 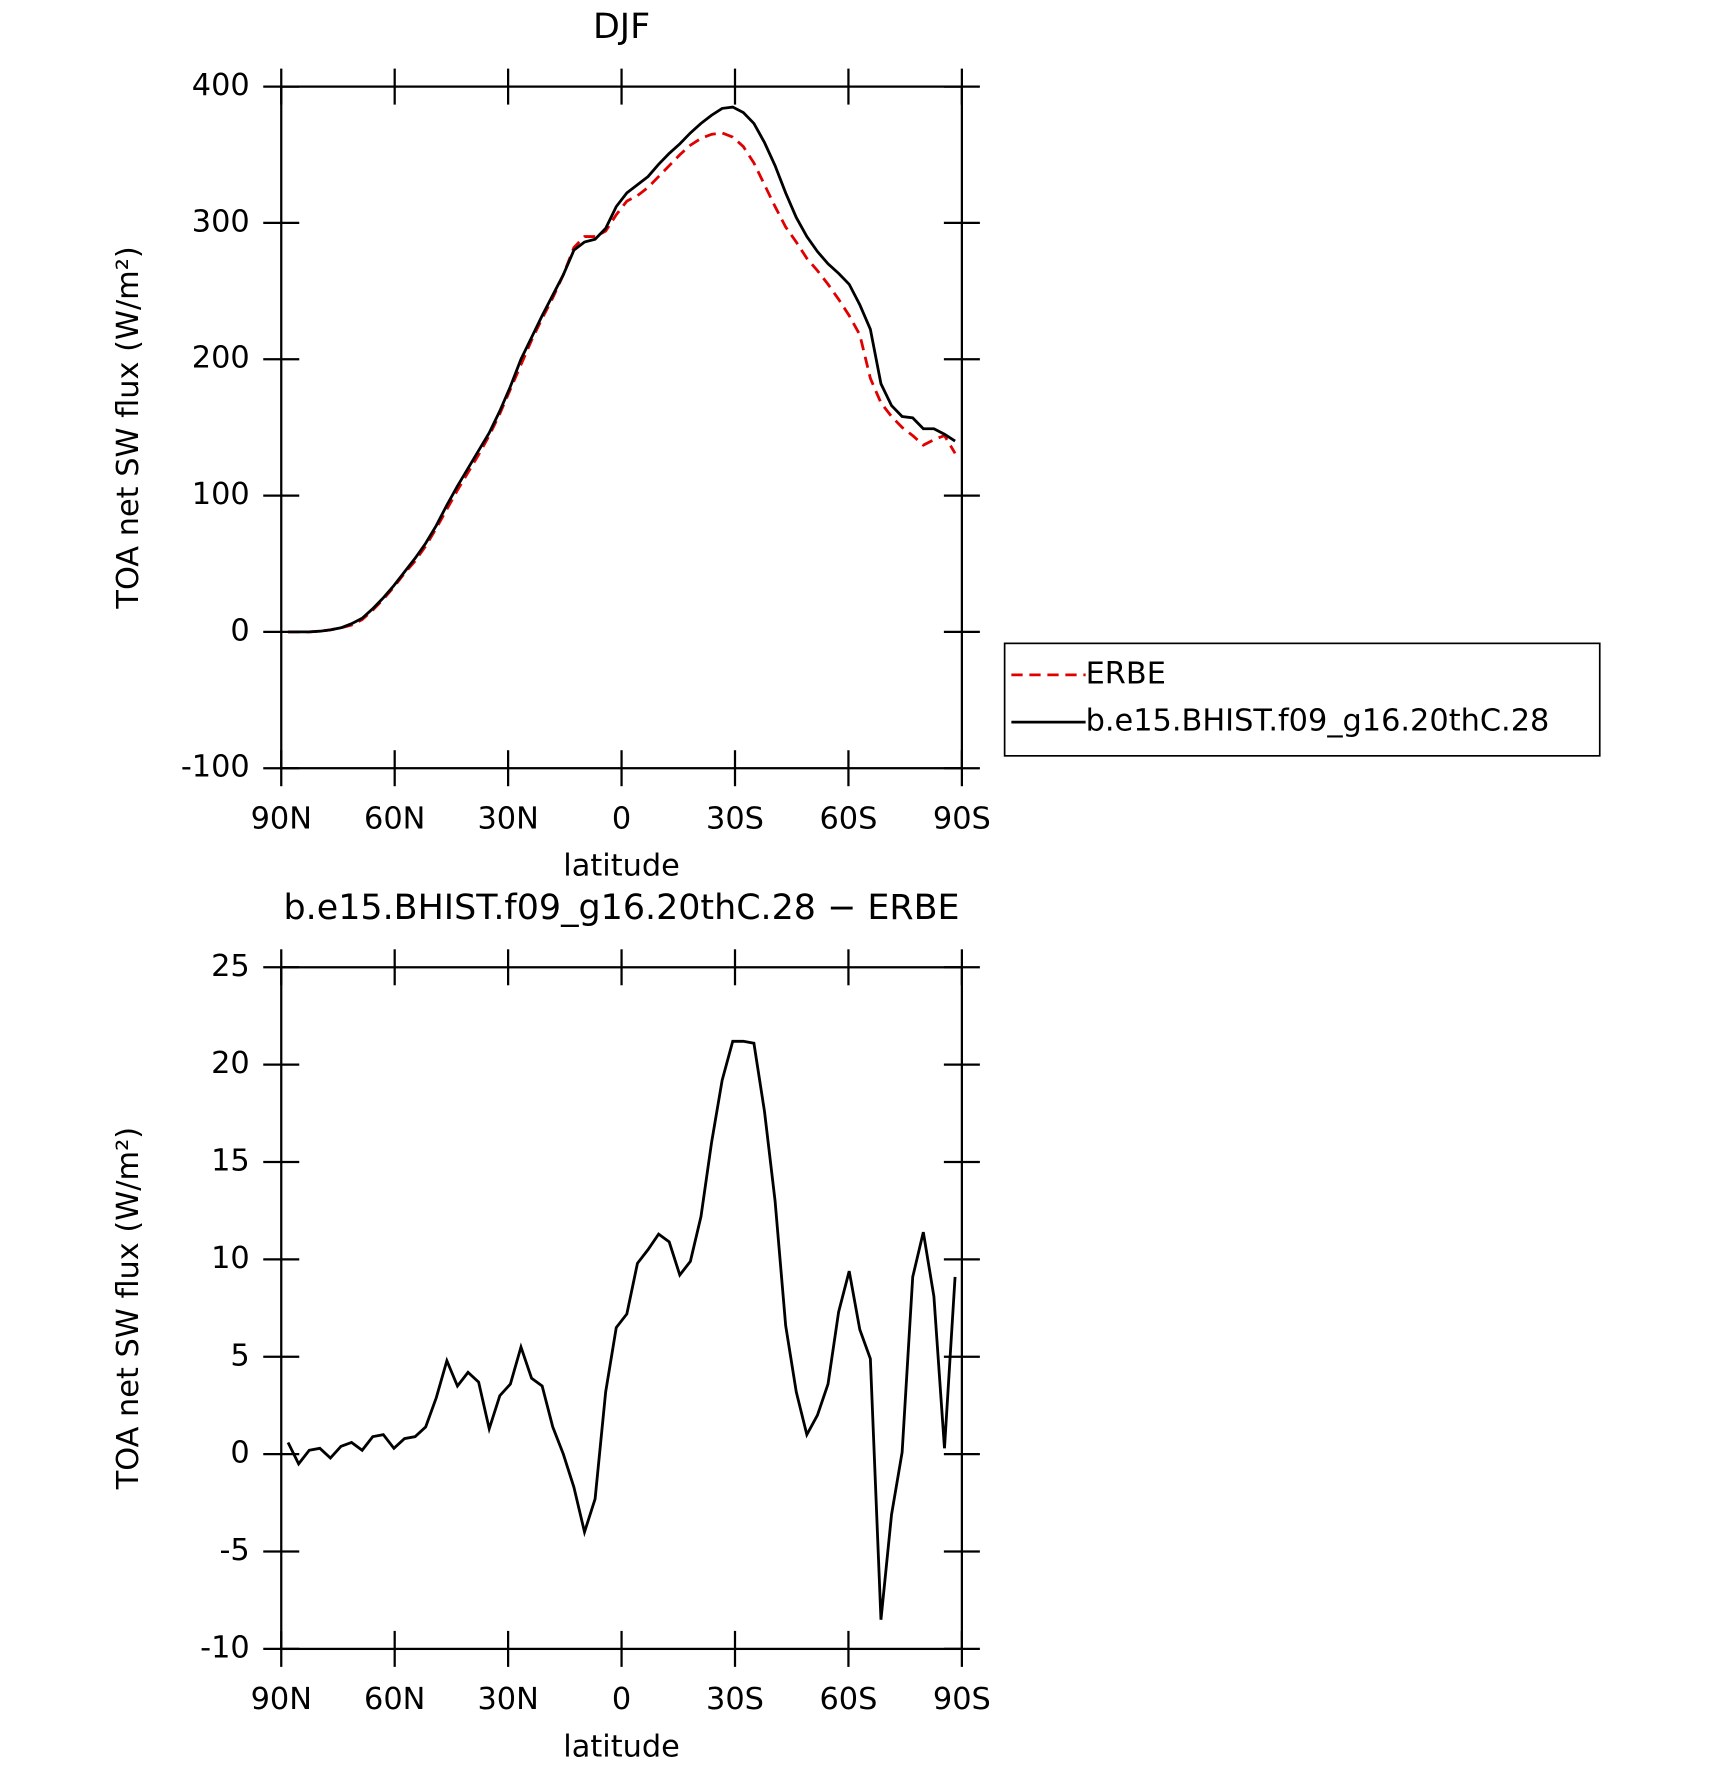 I want to click on y-tick-label: -100, so click(x=215, y=767).